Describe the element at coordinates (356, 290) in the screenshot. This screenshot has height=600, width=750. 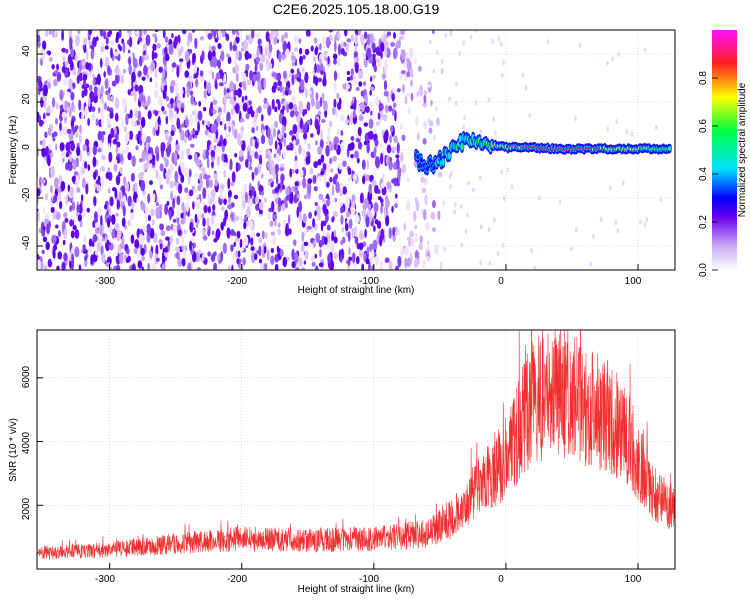
I see `top-x-axis-label: Height of straight line (km)` at that location.